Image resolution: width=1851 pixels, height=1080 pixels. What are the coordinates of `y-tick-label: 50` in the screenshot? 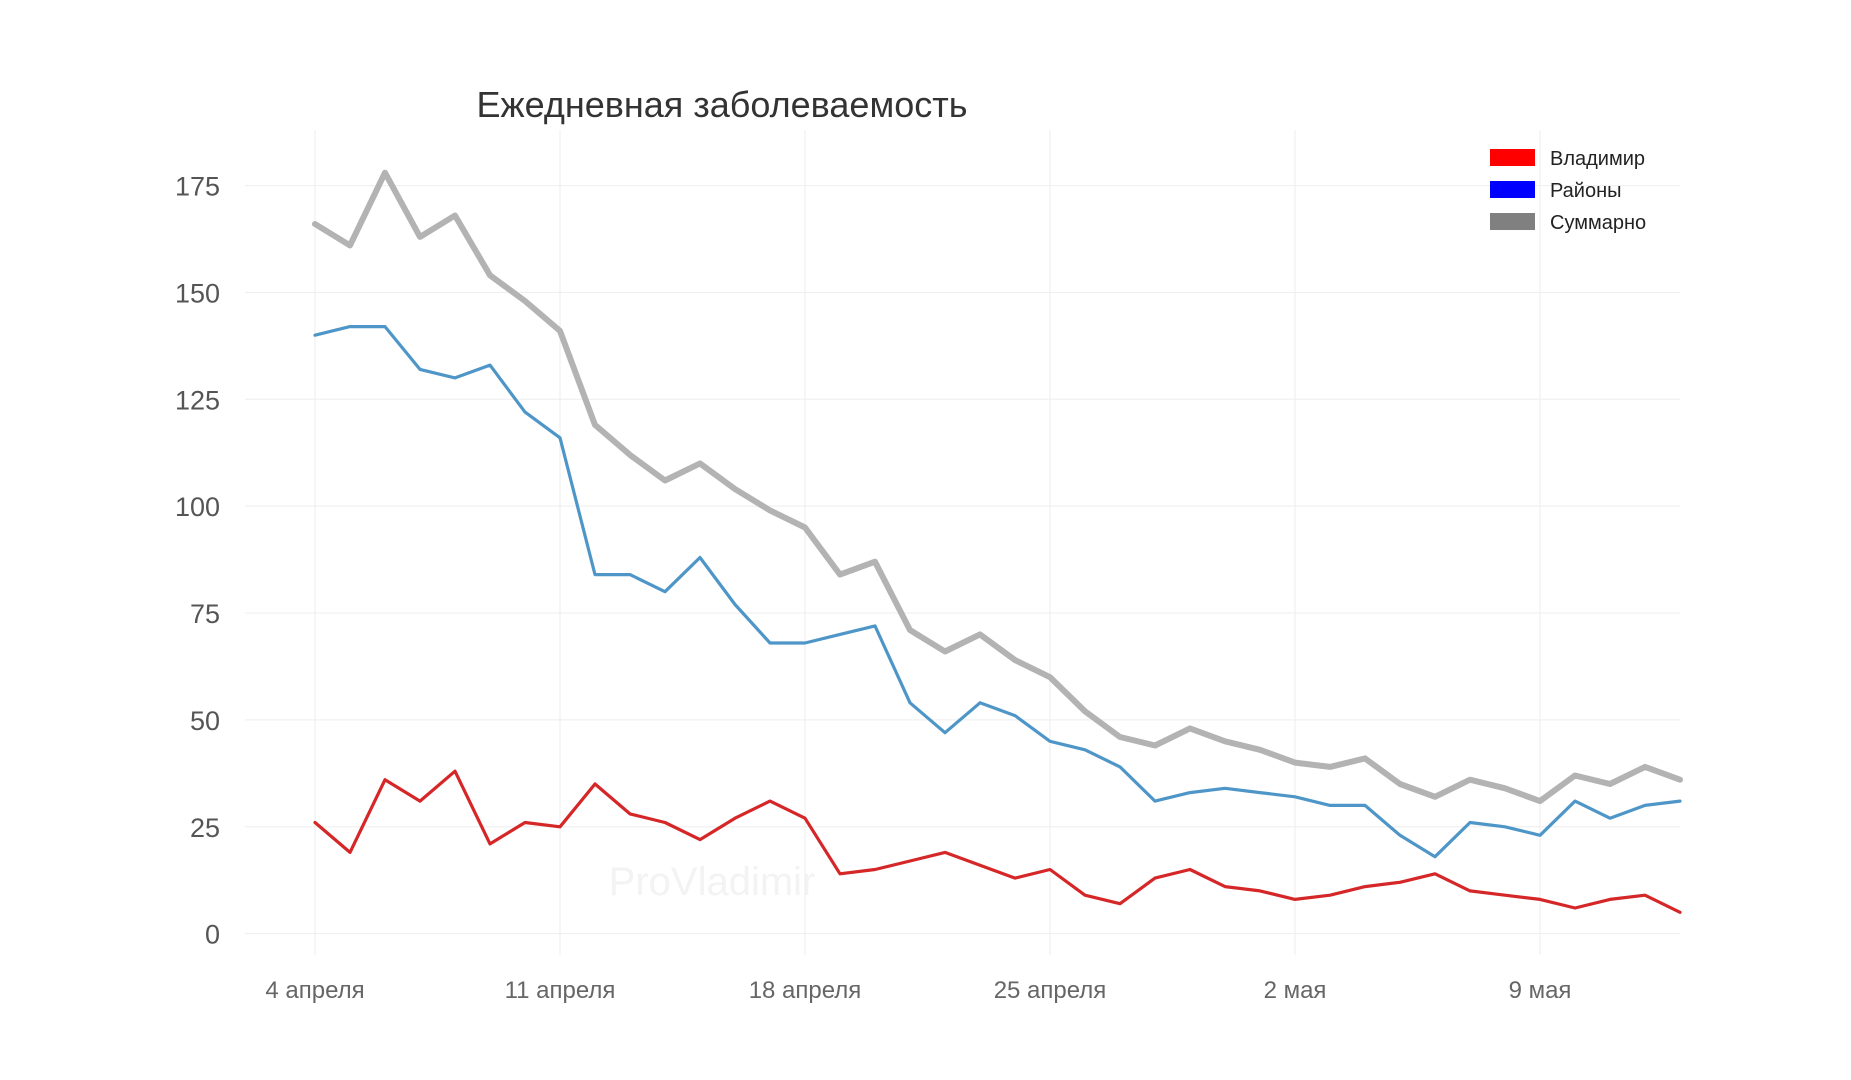 It's located at (205, 721).